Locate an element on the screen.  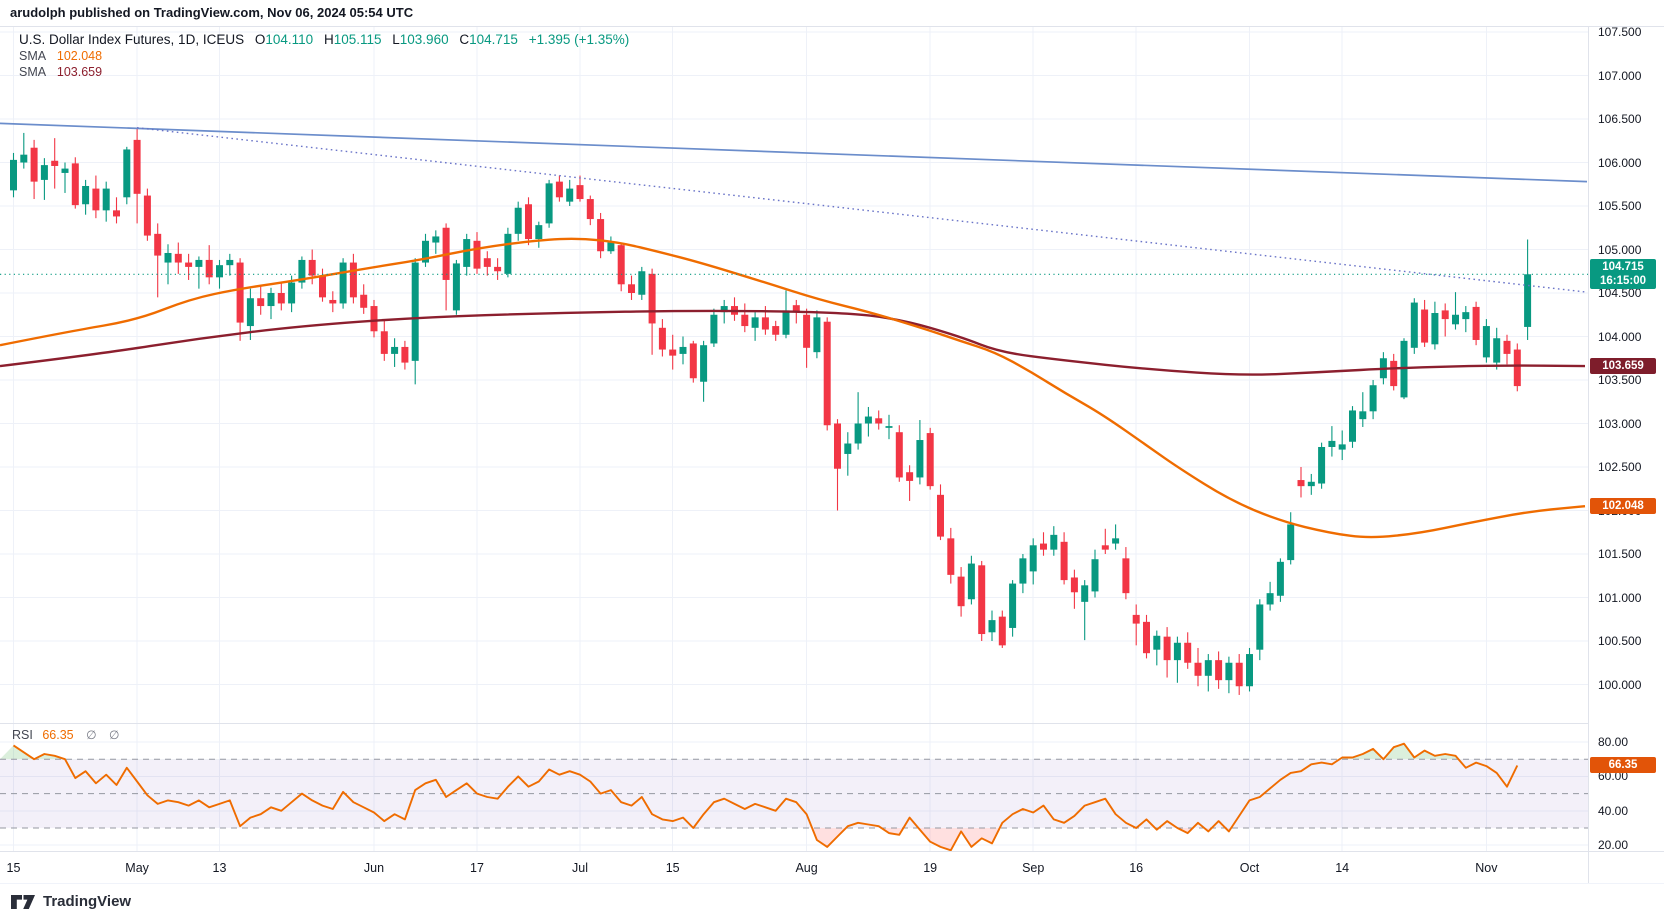
price-axis-label: 104.000 is located at coordinates (1620, 336).